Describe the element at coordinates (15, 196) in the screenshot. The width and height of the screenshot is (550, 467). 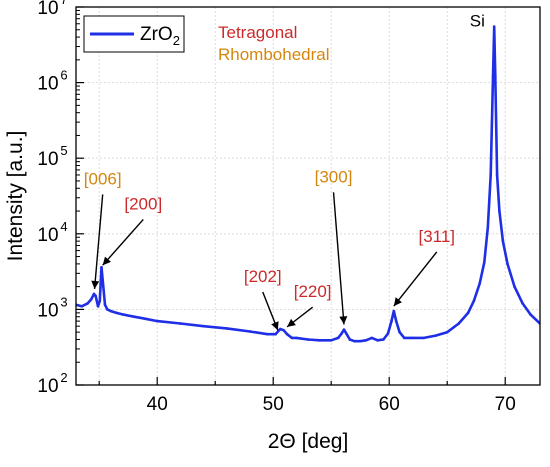
I see `y-axis-title: Intensity [a.u.]` at that location.